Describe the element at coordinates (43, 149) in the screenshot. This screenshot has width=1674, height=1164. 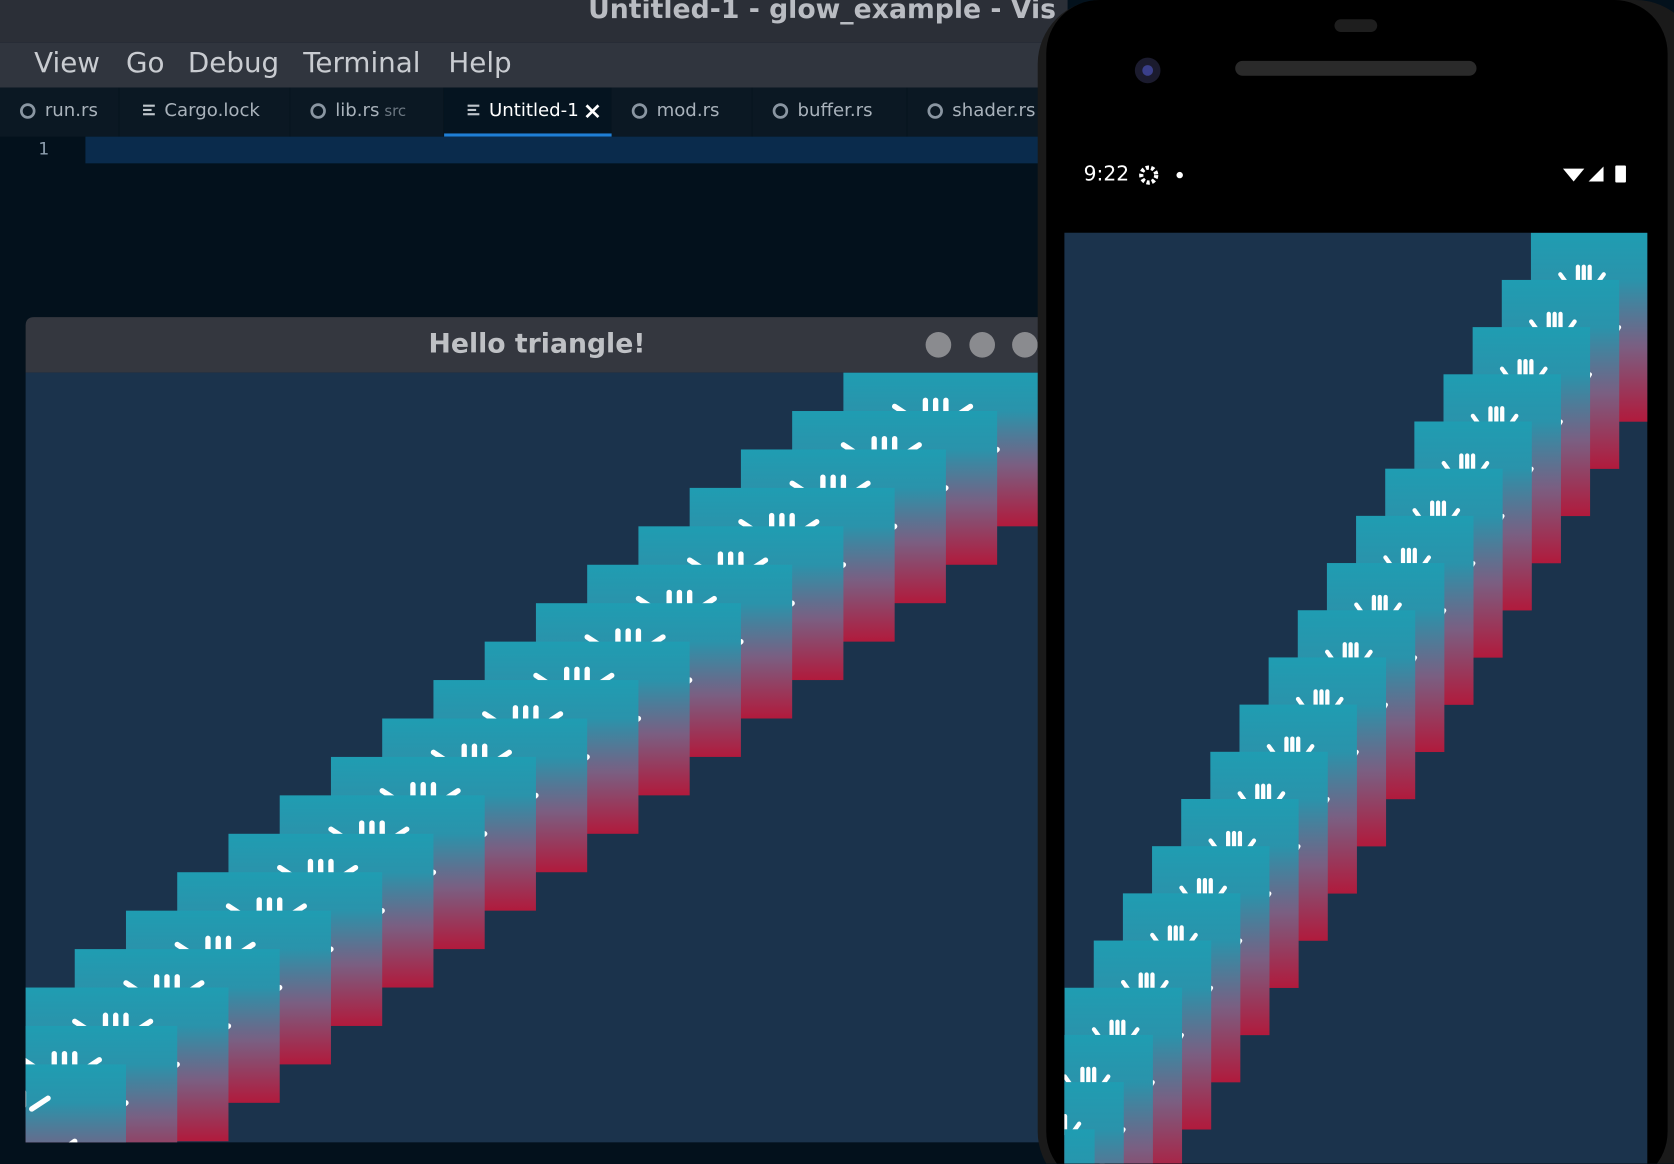
I see `line-number: 1` at that location.